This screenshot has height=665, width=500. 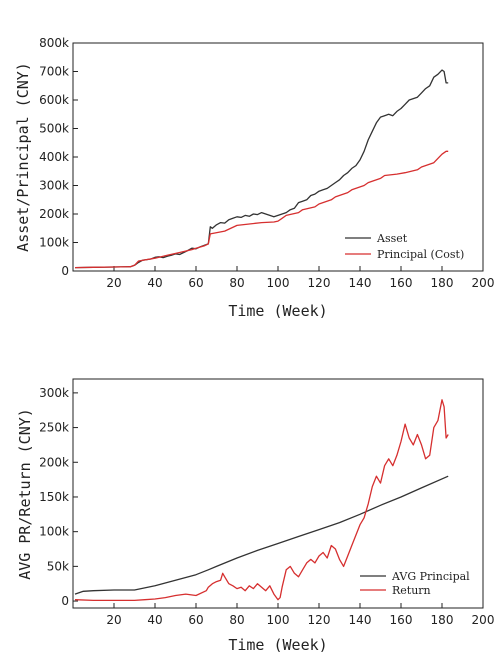 What do you see at coordinates (65, 271) in the screenshot?
I see `chart0-y-tick-label: 0` at bounding box center [65, 271].